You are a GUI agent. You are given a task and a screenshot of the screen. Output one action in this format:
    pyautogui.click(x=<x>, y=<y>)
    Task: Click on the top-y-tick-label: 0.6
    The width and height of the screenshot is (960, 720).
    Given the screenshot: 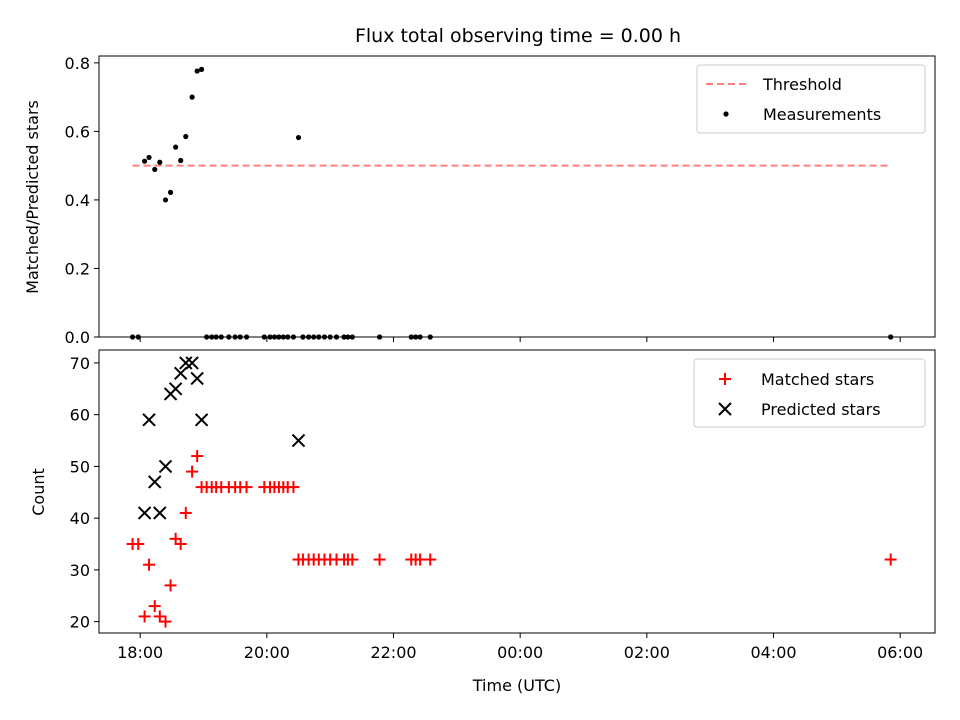 What is the action you would take?
    pyautogui.click(x=77, y=131)
    